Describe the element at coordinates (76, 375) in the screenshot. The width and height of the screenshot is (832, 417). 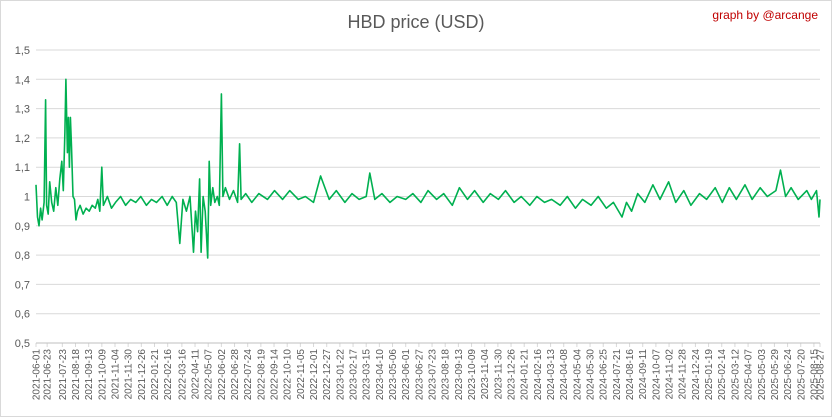
I see `x-tick-label: 2021-08-18` at that location.